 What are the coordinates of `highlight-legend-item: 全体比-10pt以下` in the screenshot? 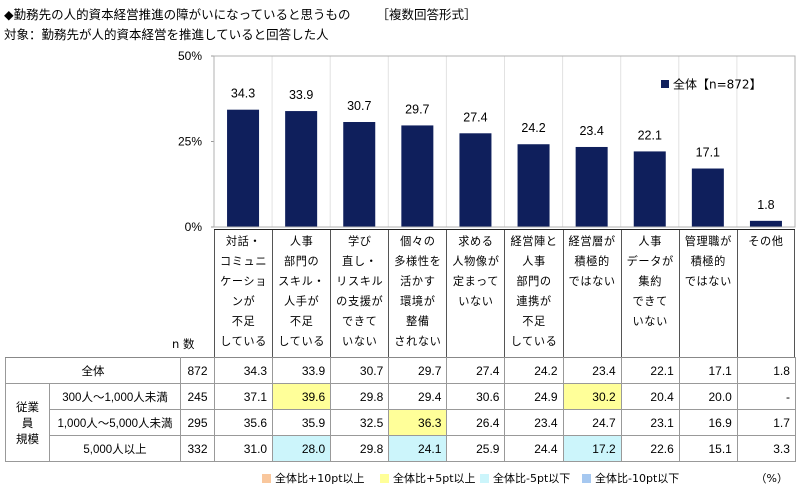 It's located at (630, 478).